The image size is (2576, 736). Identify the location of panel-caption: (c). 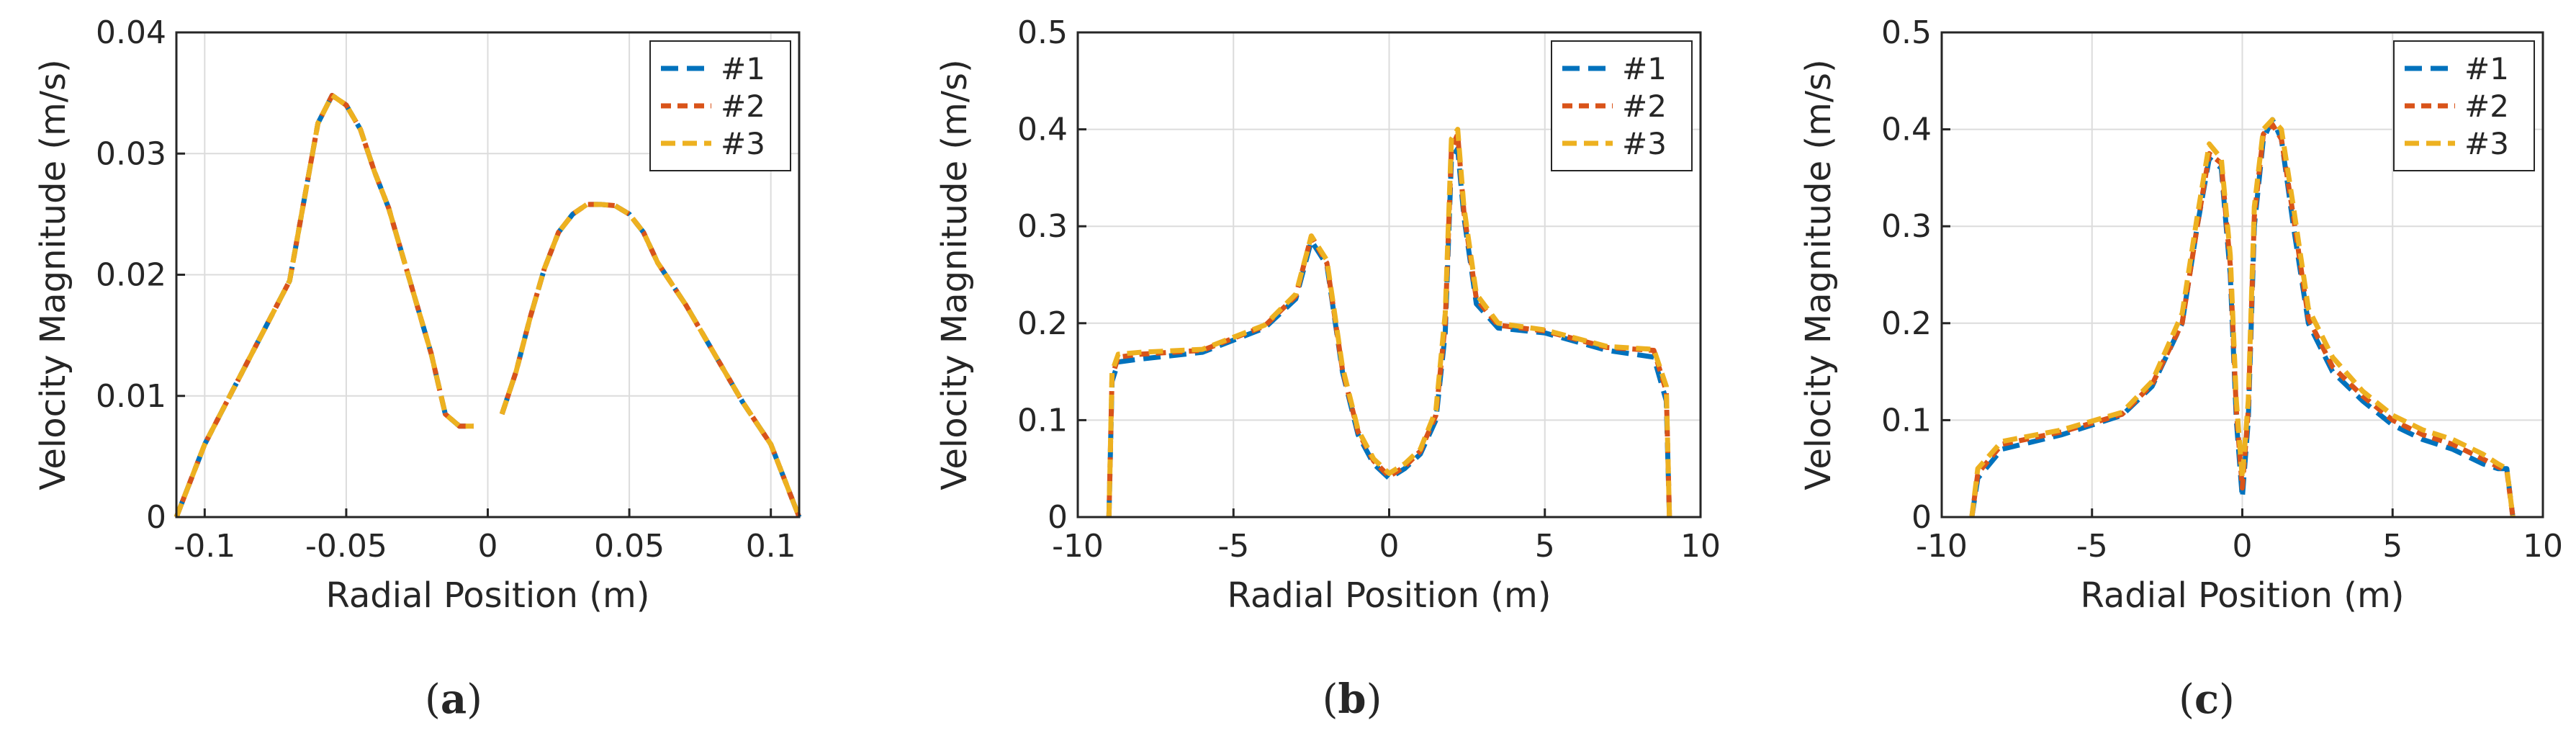
(2207, 699).